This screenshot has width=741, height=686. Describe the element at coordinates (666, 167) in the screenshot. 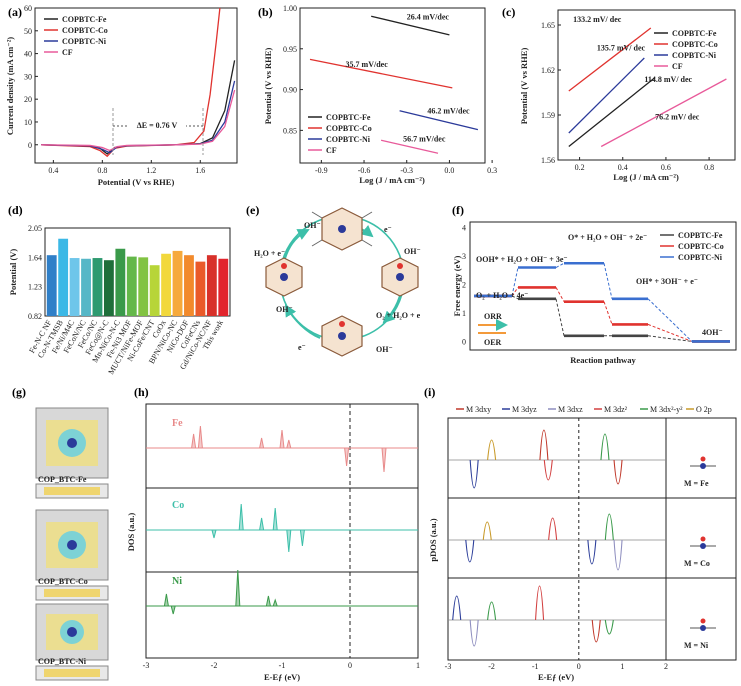

I see `chart-c-xtick: 0.6` at that location.